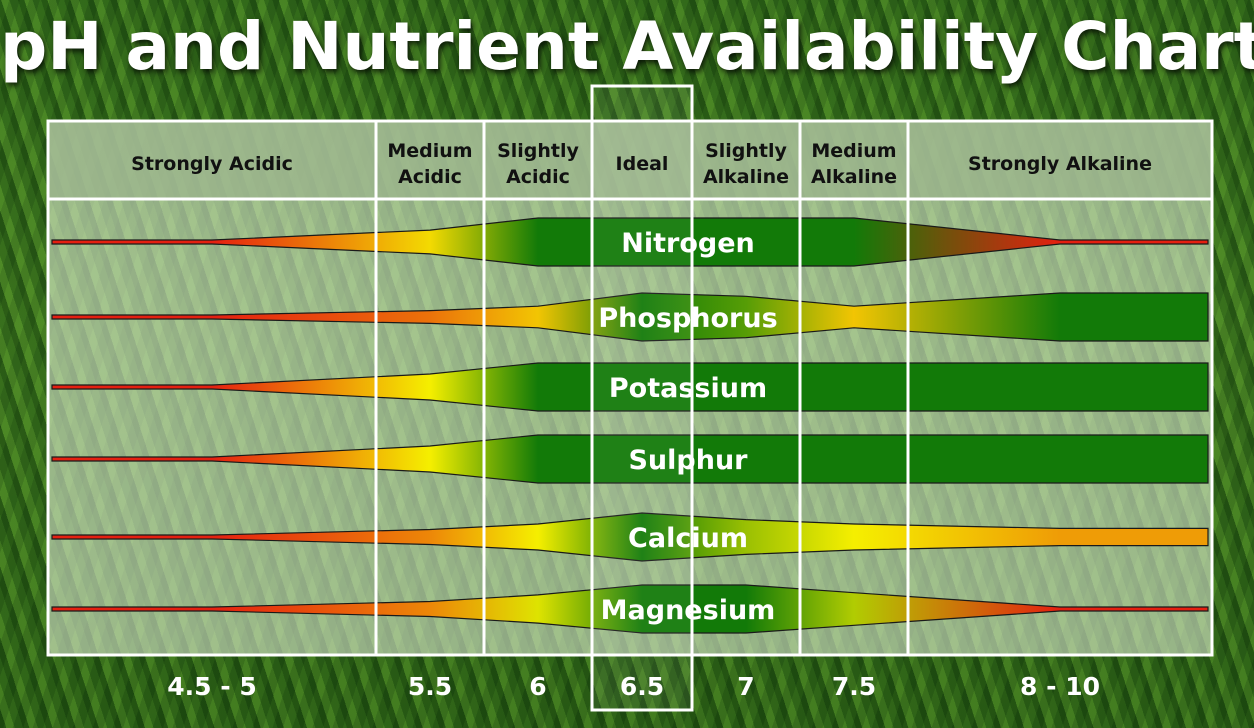 Image resolution: width=1254 pixels, height=728 pixels. Describe the element at coordinates (1060, 164) in the screenshot. I see `band-label: Strongly Alkaline` at that location.